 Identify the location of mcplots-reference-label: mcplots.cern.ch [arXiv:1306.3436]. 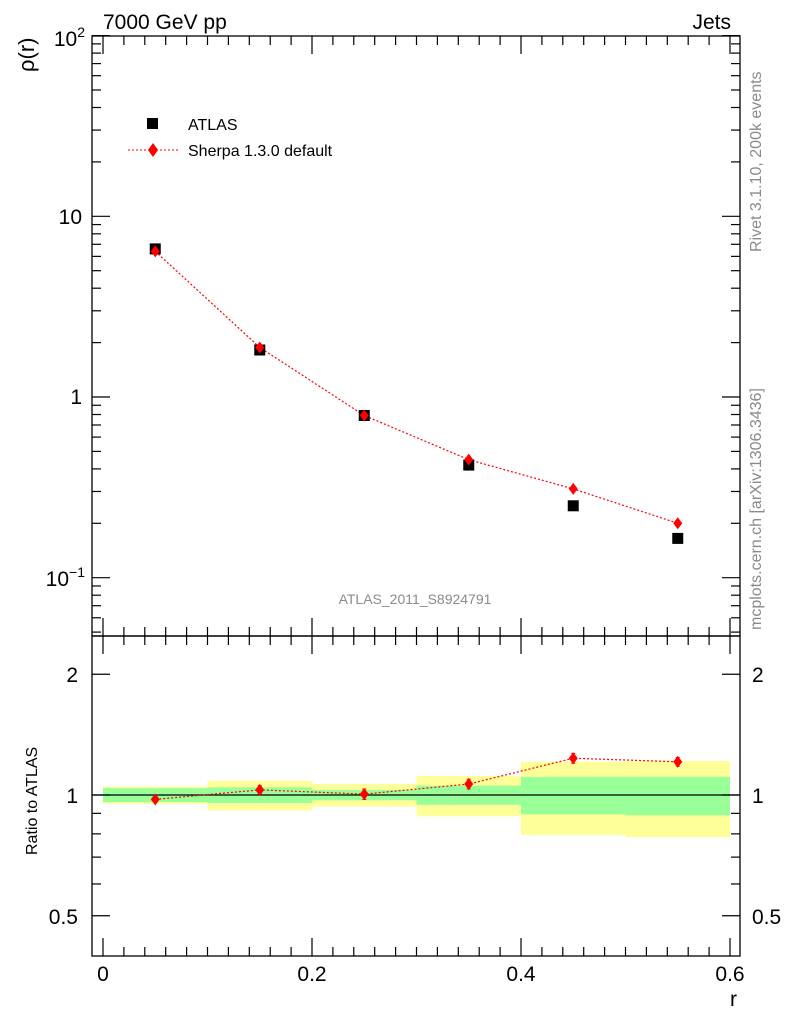
(756, 509).